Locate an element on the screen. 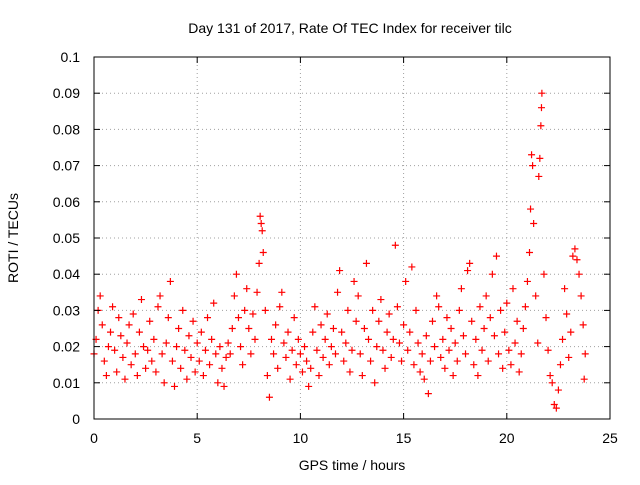 The width and height of the screenshot is (640, 485). y-tick-label: 0.09 is located at coordinates (66, 93).